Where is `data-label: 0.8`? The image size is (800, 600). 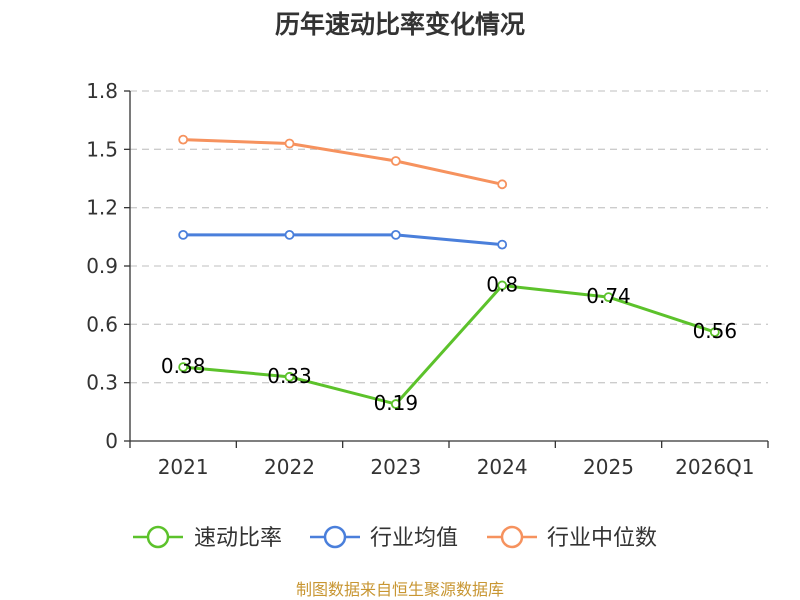
data-label: 0.8 is located at coordinates (502, 284).